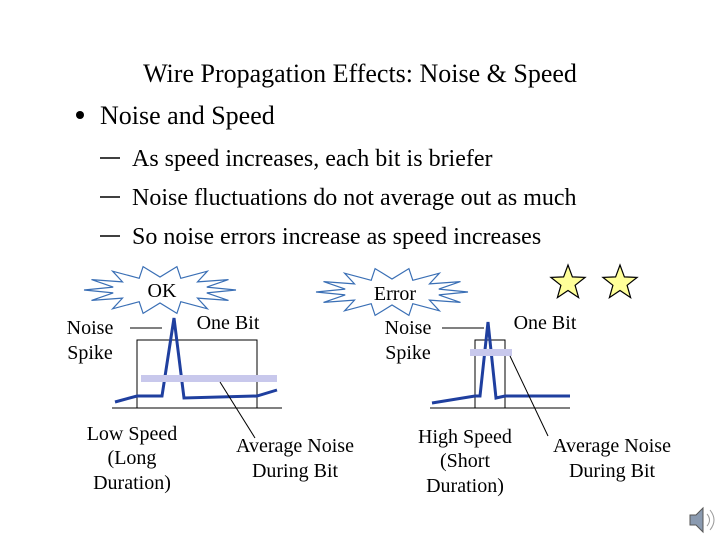  Describe the element at coordinates (465, 437) in the screenshot. I see `speed-label: High Speed` at that location.